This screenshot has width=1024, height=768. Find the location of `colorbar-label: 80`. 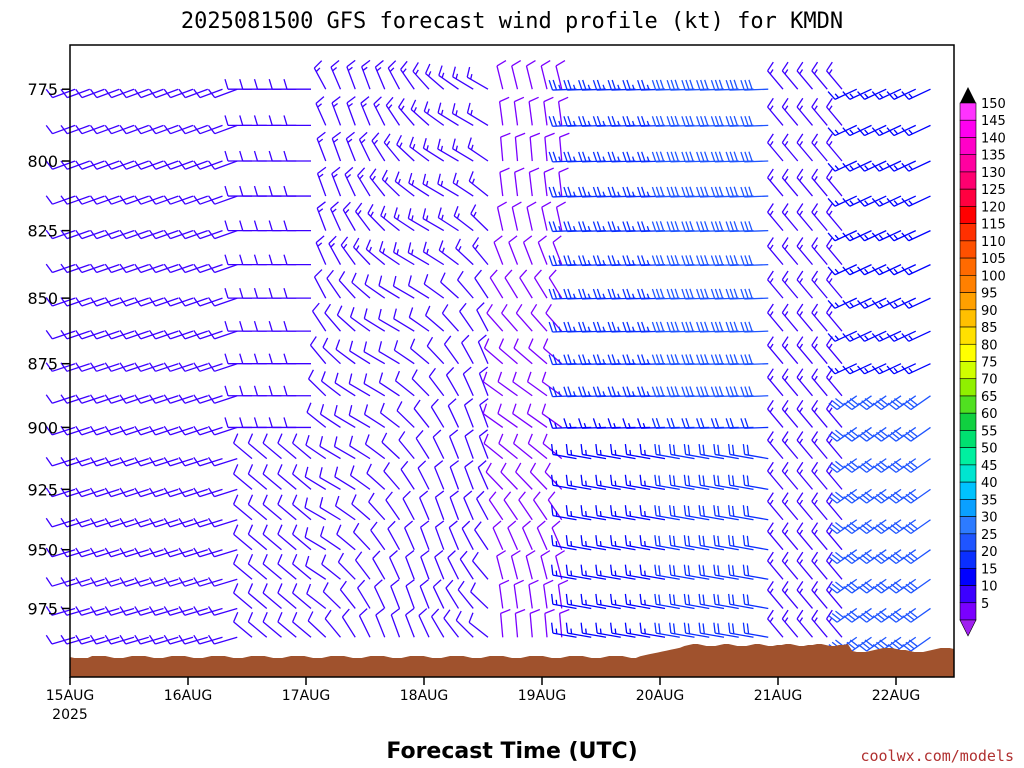

colorbar-label: 80 is located at coordinates (989, 345).